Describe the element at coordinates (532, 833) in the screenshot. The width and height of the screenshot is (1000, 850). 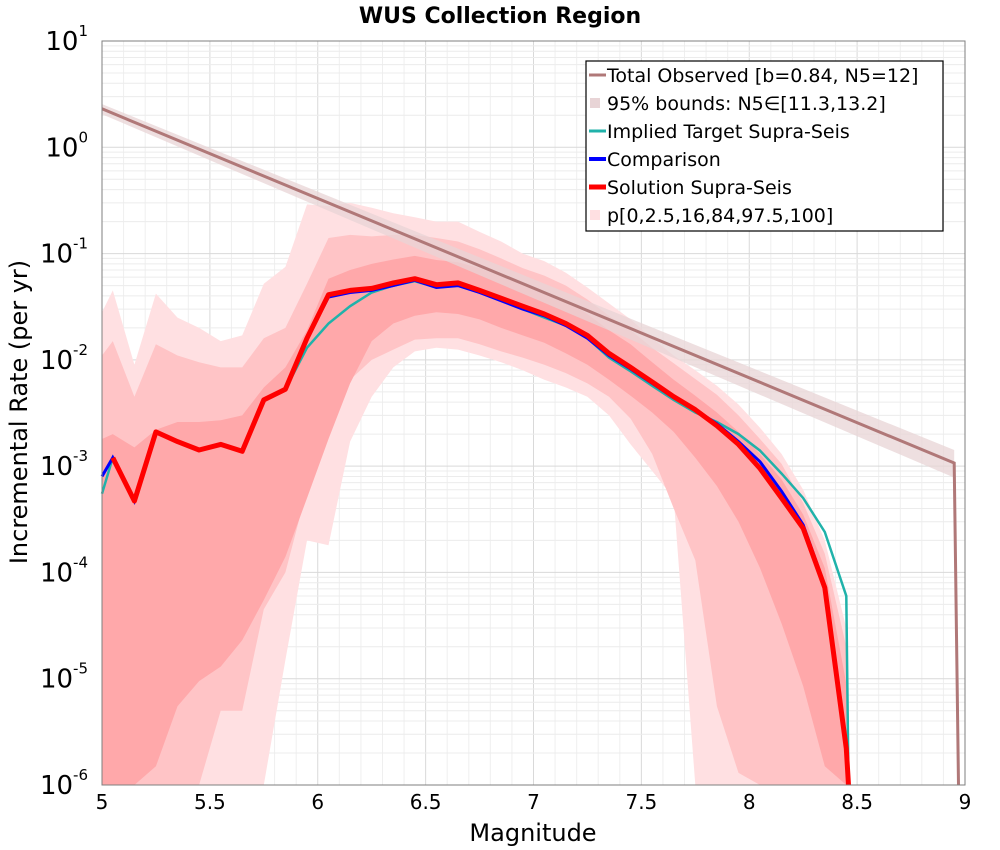
I see `x-axis-label: Magnitude` at that location.